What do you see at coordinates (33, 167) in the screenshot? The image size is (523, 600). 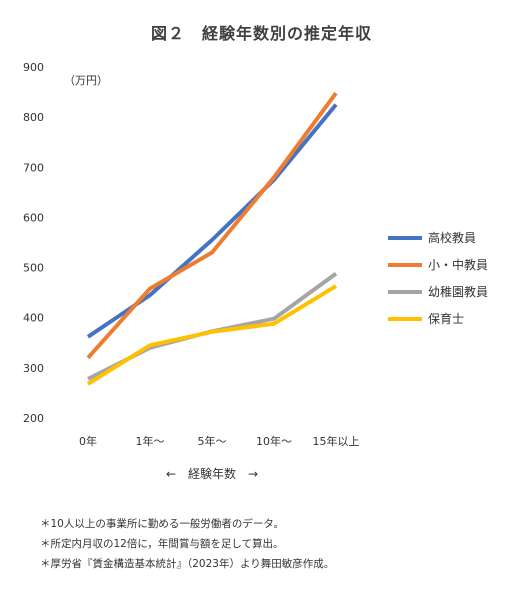 I see `y-tick-label: 700` at bounding box center [33, 167].